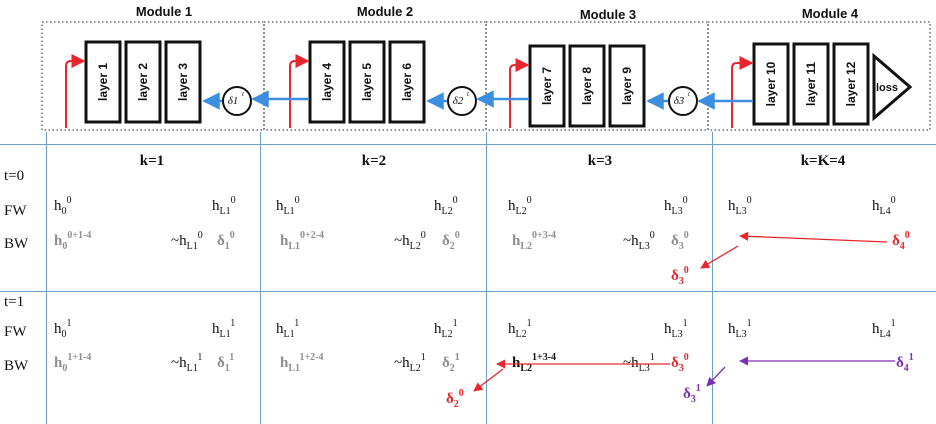 The width and height of the screenshot is (936, 424). What do you see at coordinates (451, 241) in the screenshot?
I see `bw-delta-term: δ20` at bounding box center [451, 241].